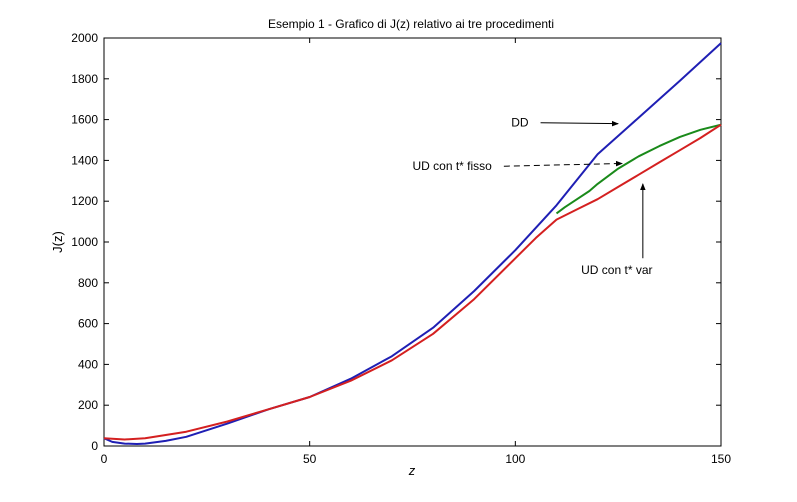  I want to click on x-tick-label: 50, so click(310, 459).